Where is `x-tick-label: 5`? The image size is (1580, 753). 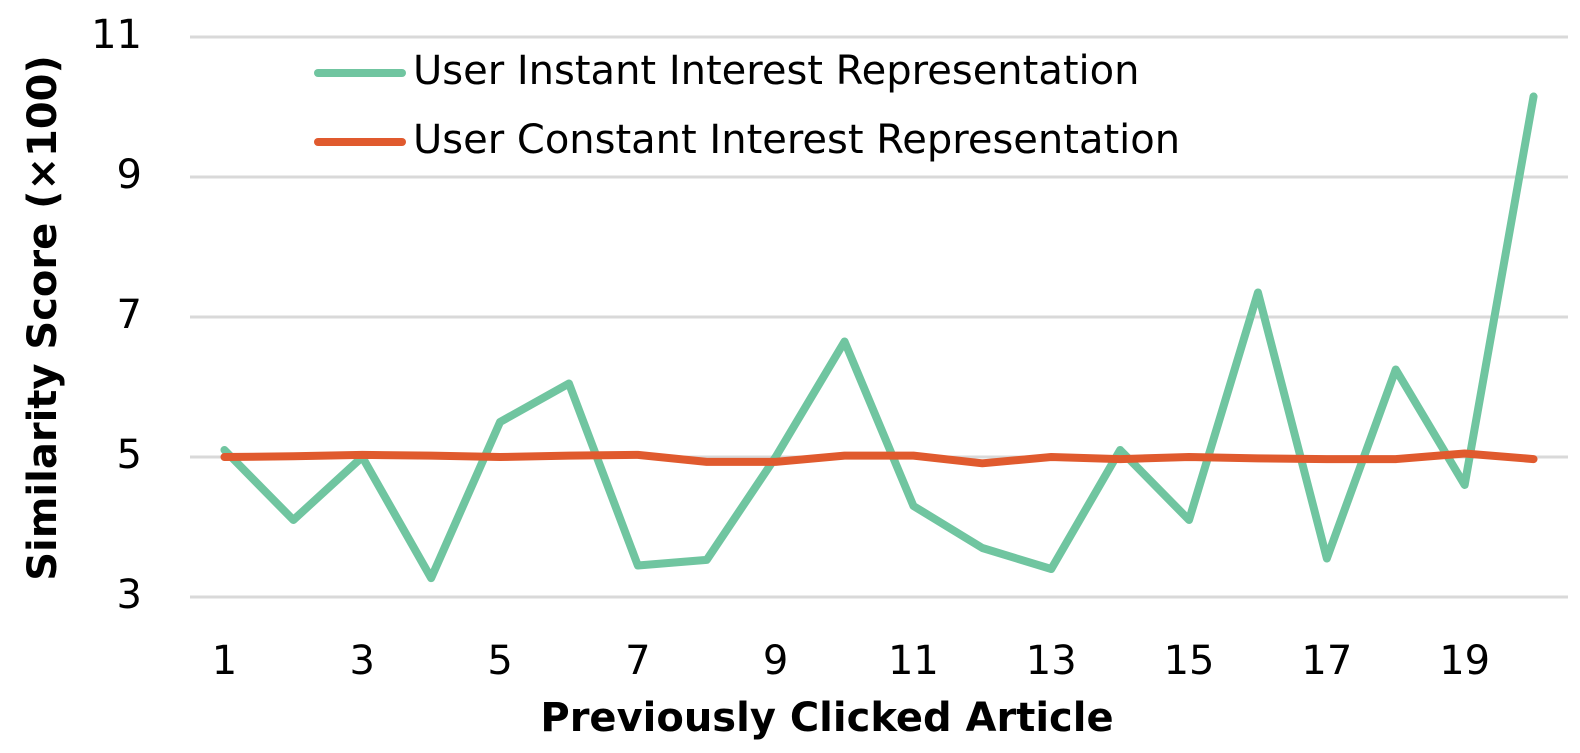 x-tick-label: 5 is located at coordinates (499, 661).